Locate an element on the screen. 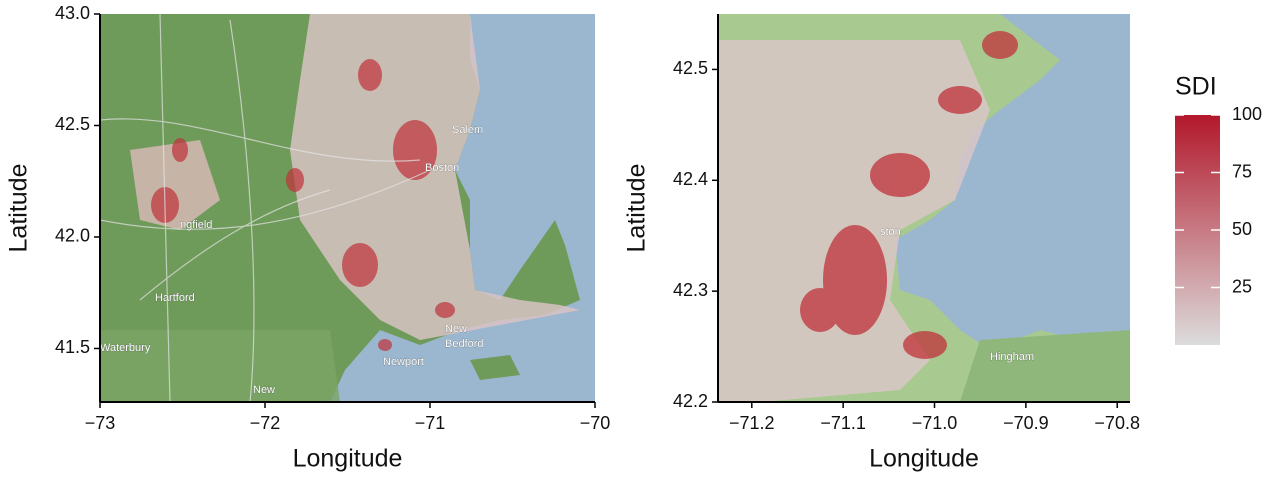 The image size is (1280, 480). place-label: ngfield is located at coordinates (196, 225).